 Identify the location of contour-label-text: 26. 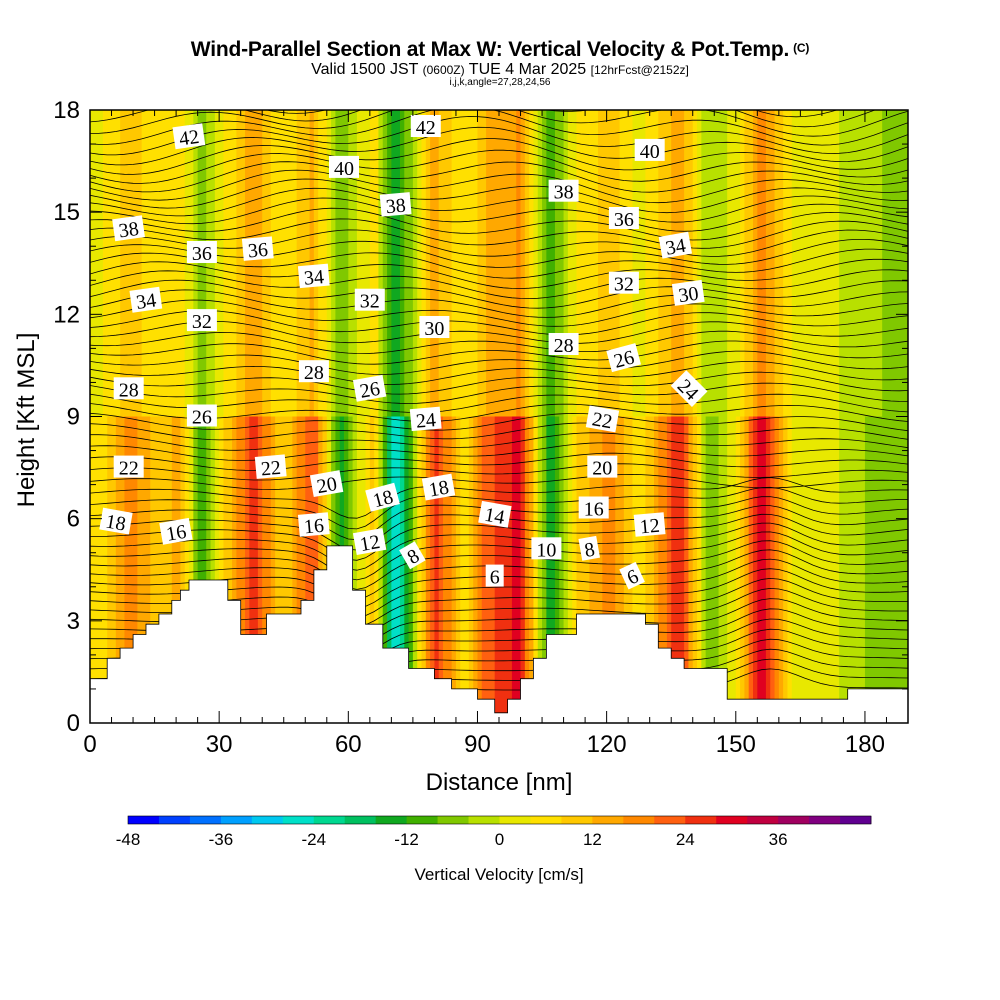
(370, 390).